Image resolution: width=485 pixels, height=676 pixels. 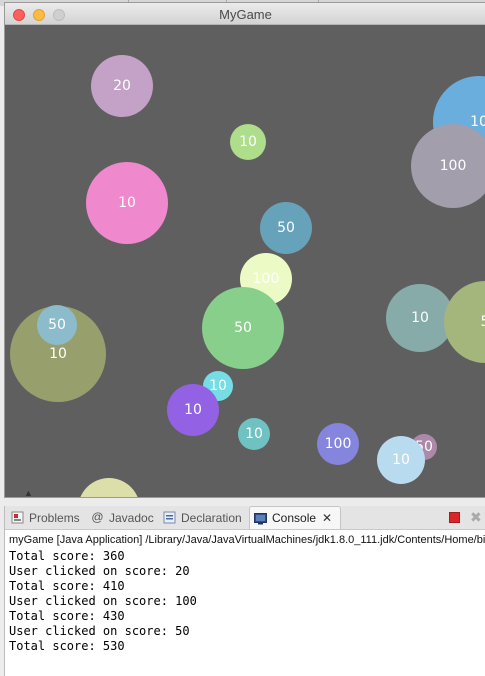 What do you see at coordinates (59, 15) in the screenshot?
I see `zoom-window-button` at bounding box center [59, 15].